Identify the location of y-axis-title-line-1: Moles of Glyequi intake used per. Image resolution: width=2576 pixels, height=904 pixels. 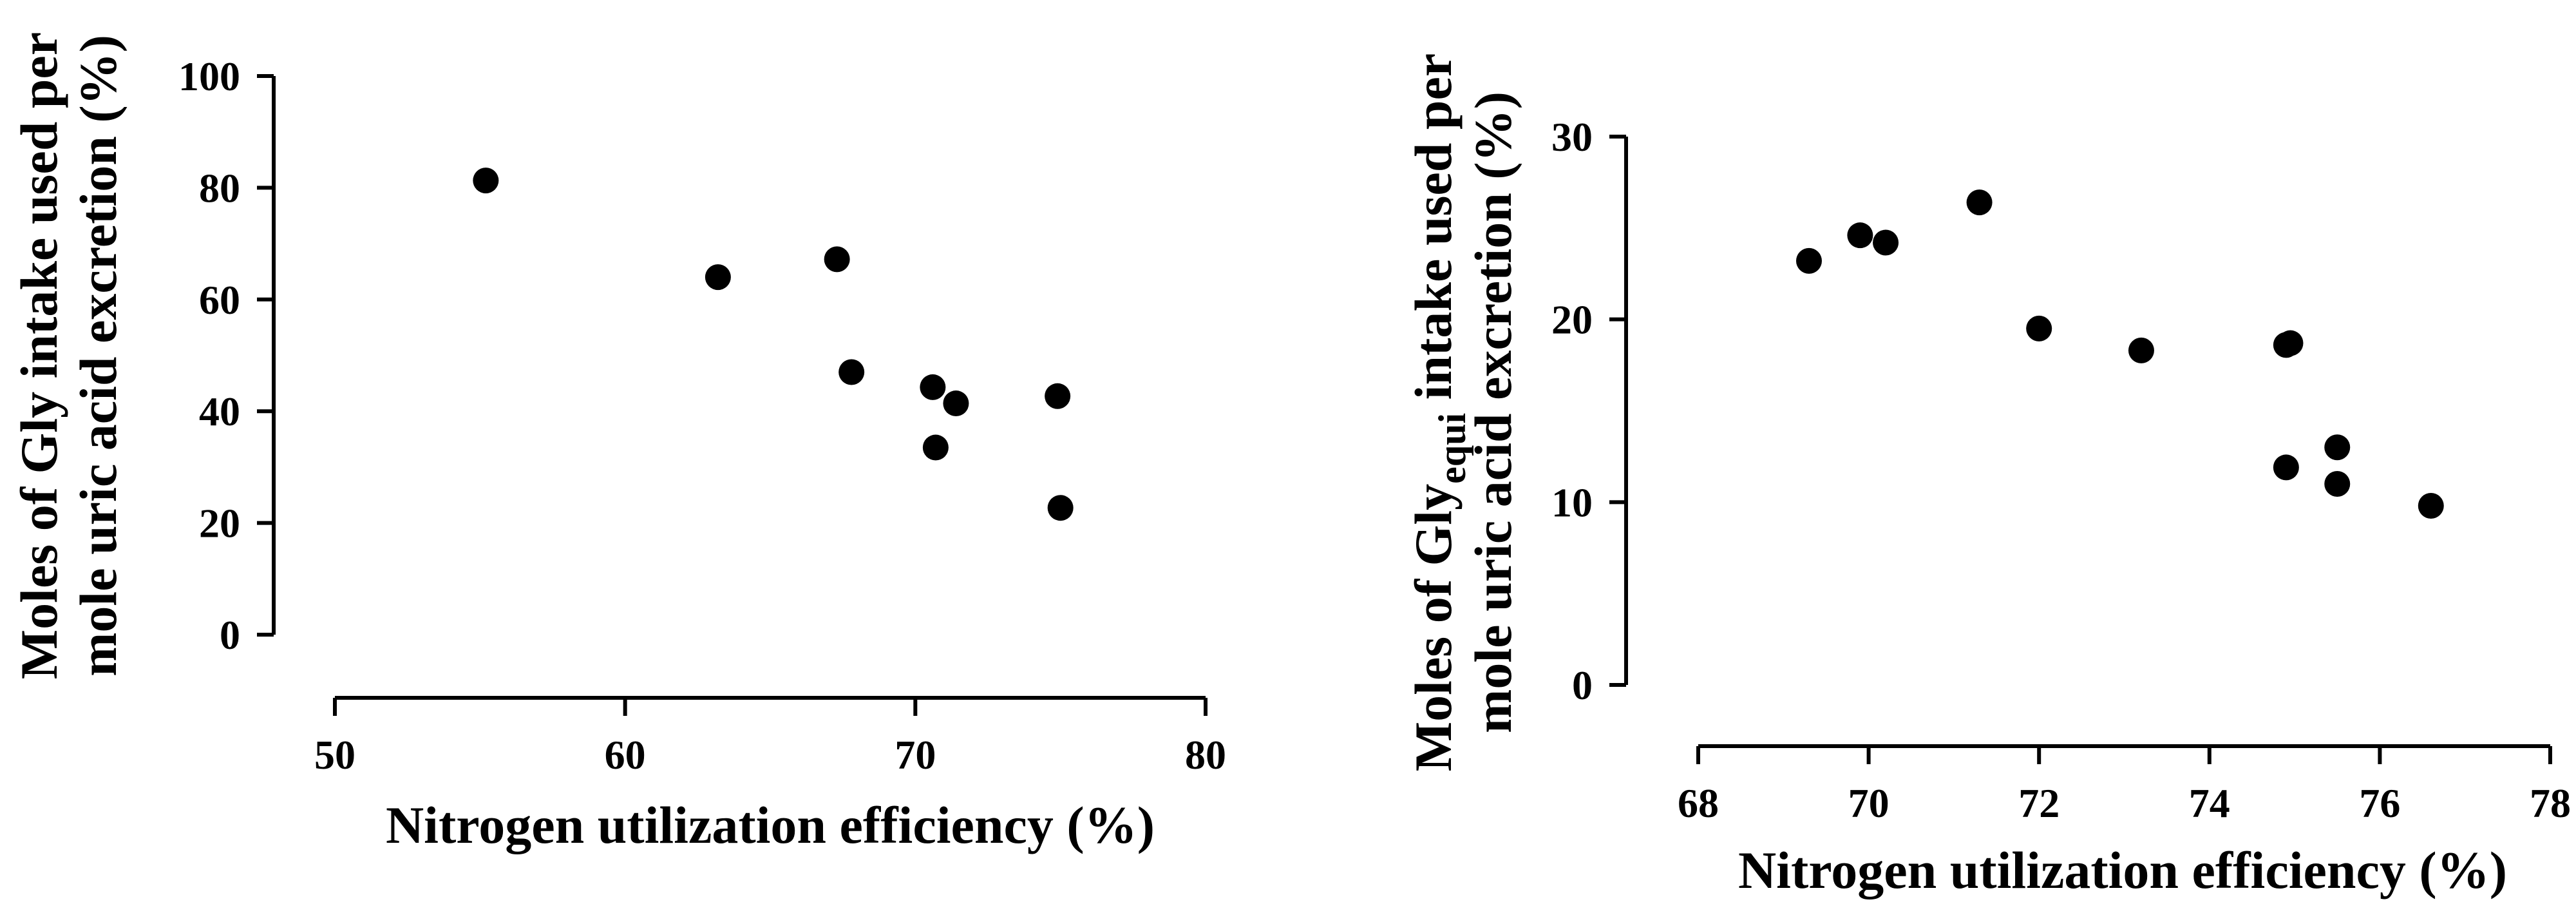
(1438, 412).